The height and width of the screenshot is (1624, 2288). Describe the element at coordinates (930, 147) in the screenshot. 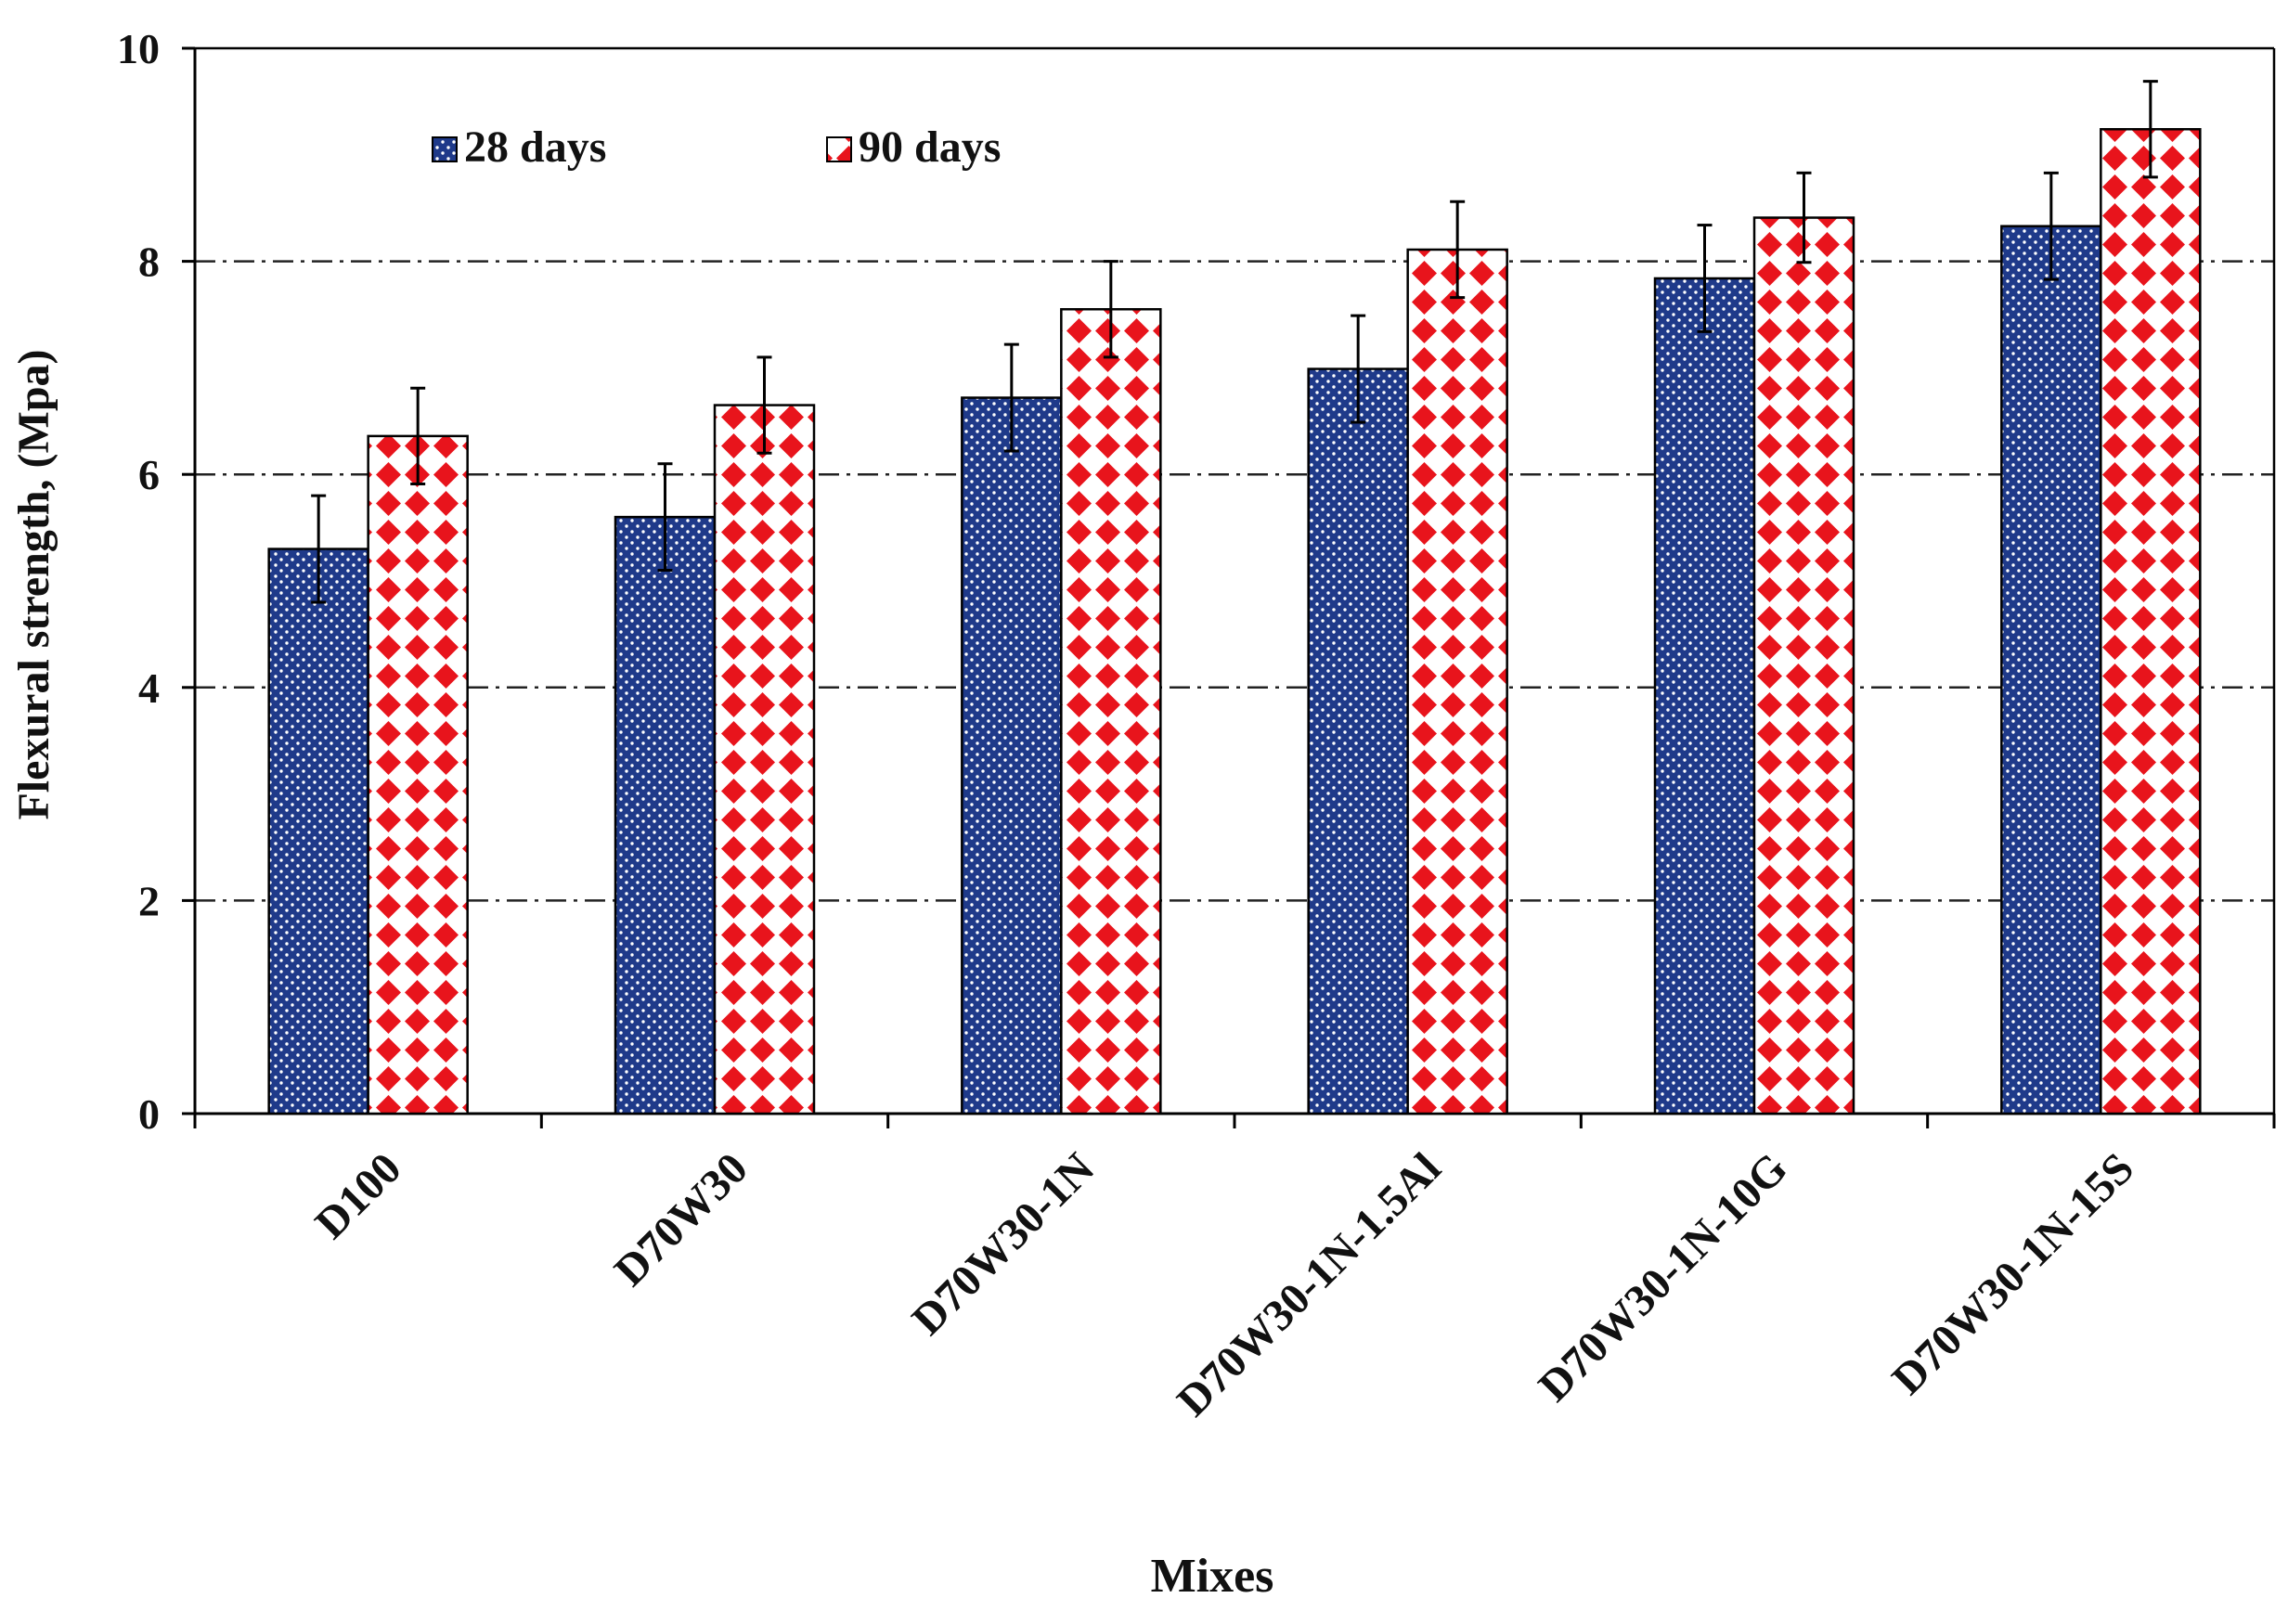

I see `legend-label-90-days: 90 days` at that location.